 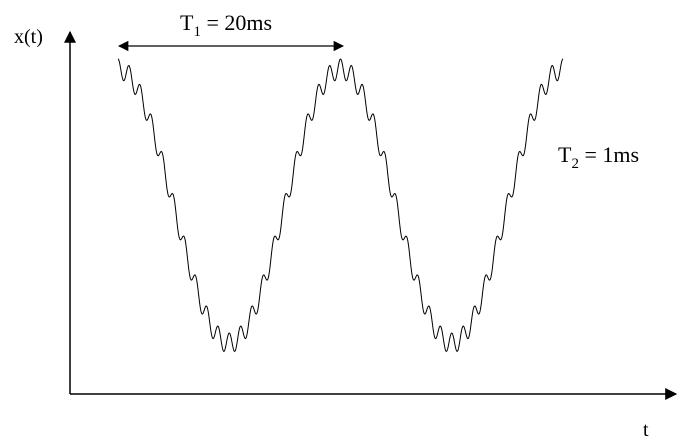 What do you see at coordinates (197, 32) in the screenshot?
I see `period-1-subscript: 1` at bounding box center [197, 32].